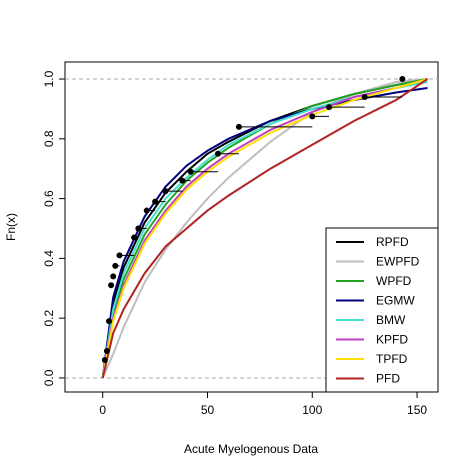 This screenshot has width=474, height=474. I want to click on legend-label: EGMW, so click(395, 301).